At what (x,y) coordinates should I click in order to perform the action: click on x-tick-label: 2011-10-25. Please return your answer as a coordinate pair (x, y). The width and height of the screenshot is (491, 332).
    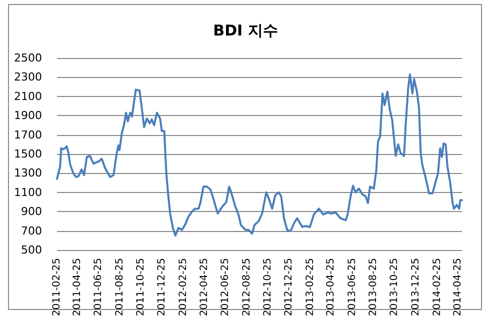
    Looking at the image, I should click on (140, 287).